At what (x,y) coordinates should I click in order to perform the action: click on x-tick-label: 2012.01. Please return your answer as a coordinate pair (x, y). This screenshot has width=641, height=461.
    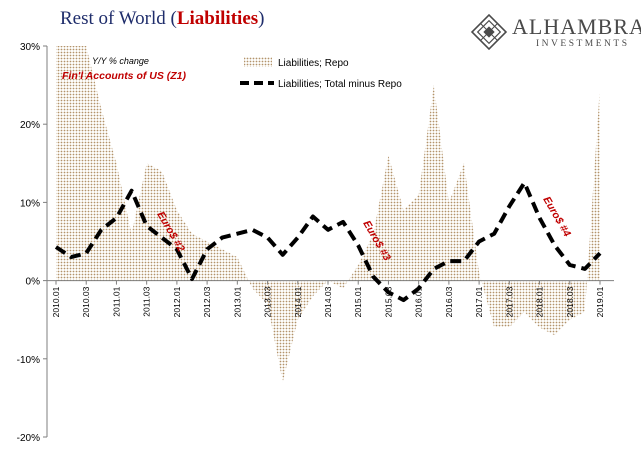
    Looking at the image, I should click on (177, 301).